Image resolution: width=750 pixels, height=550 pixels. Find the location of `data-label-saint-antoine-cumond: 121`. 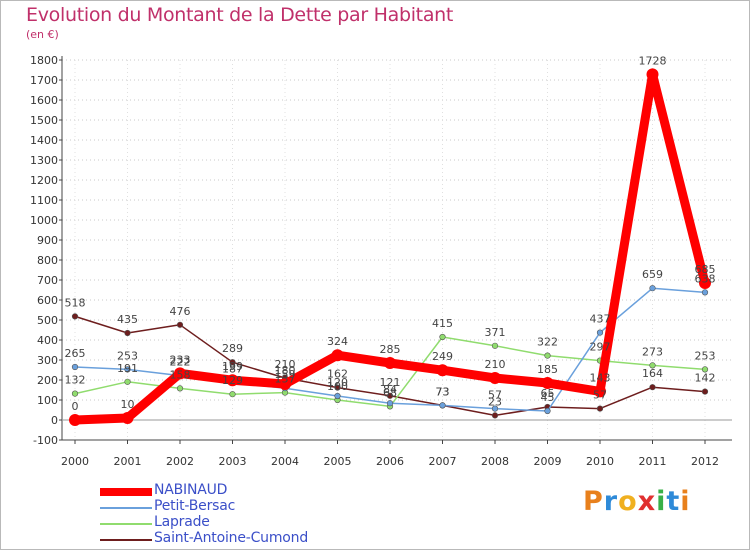

data-label-saint-antoine-cumond: 121 is located at coordinates (390, 382).